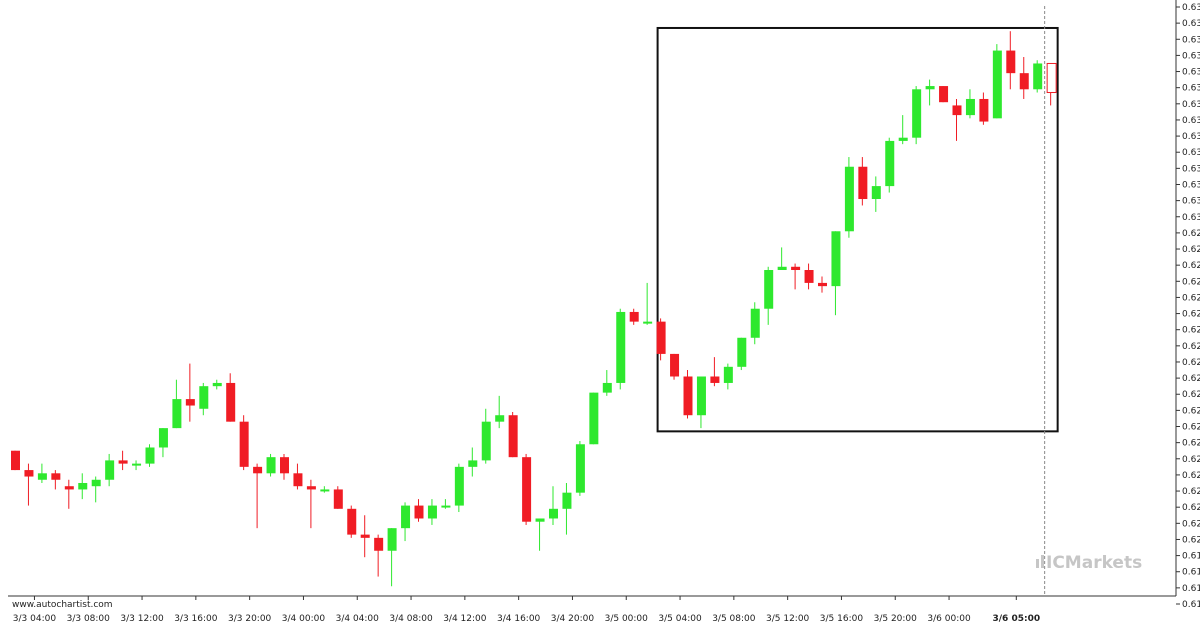 The width and height of the screenshot is (1200, 630). What do you see at coordinates (465, 619) in the screenshot?
I see `x-tick-label: 3/4 12:00` at bounding box center [465, 619].